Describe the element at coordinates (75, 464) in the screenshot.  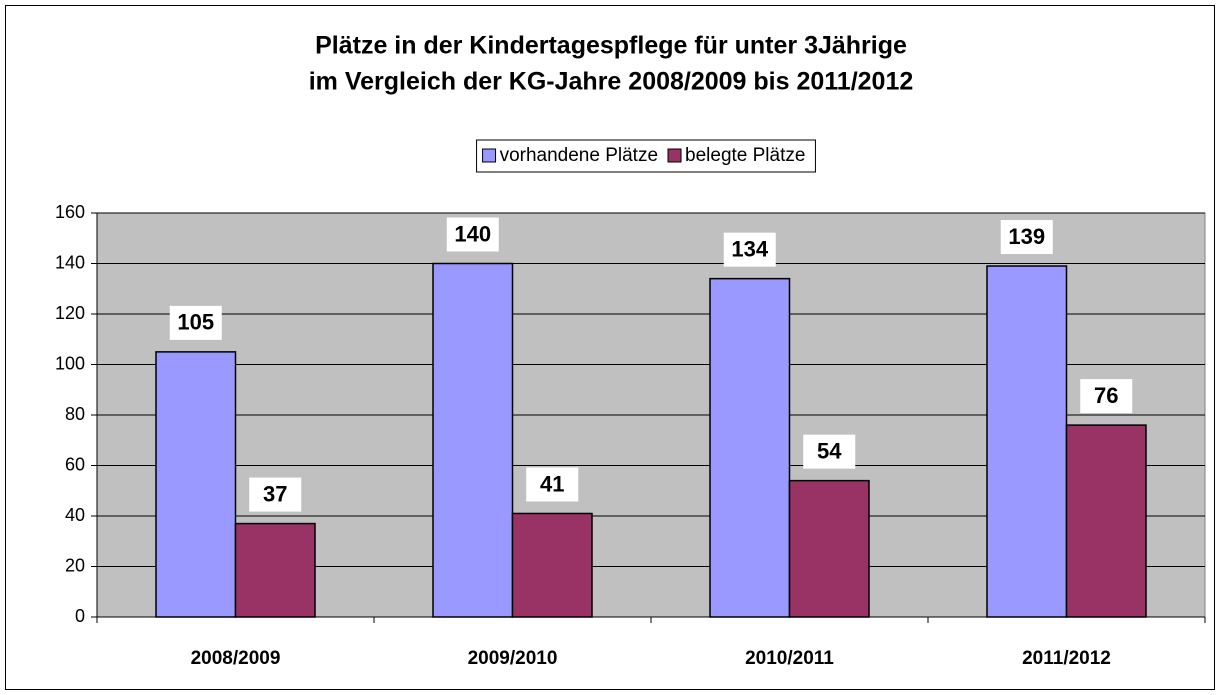
I see `y-tick-label: 60` at that location.